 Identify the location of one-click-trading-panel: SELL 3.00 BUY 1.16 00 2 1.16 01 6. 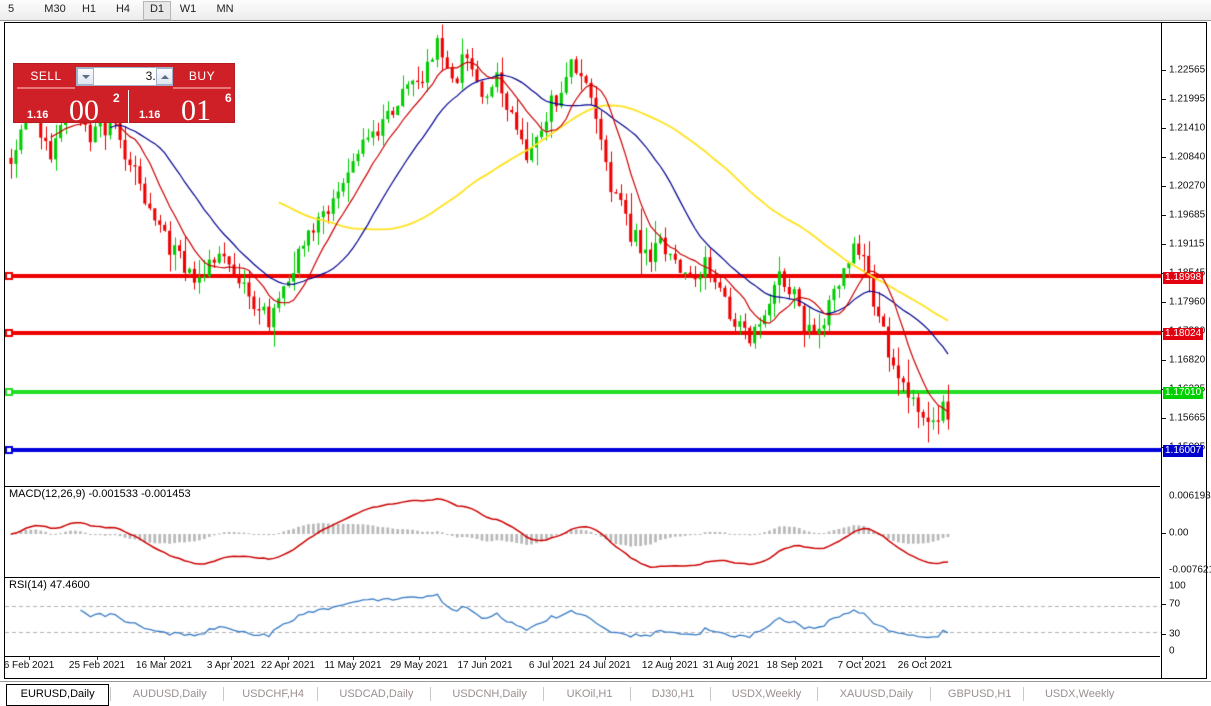
(124, 93).